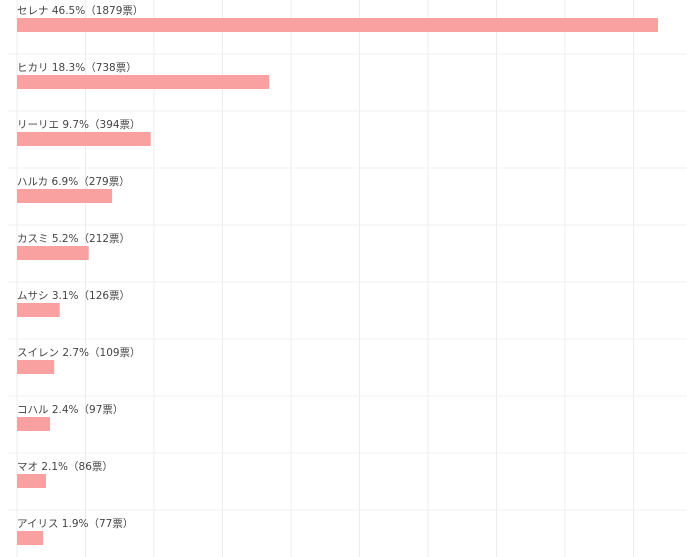 The height and width of the screenshot is (557, 687). What do you see at coordinates (80, 11) in the screenshot?
I see `bar-label: セレナ 46.5%（1879票）` at bounding box center [80, 11].